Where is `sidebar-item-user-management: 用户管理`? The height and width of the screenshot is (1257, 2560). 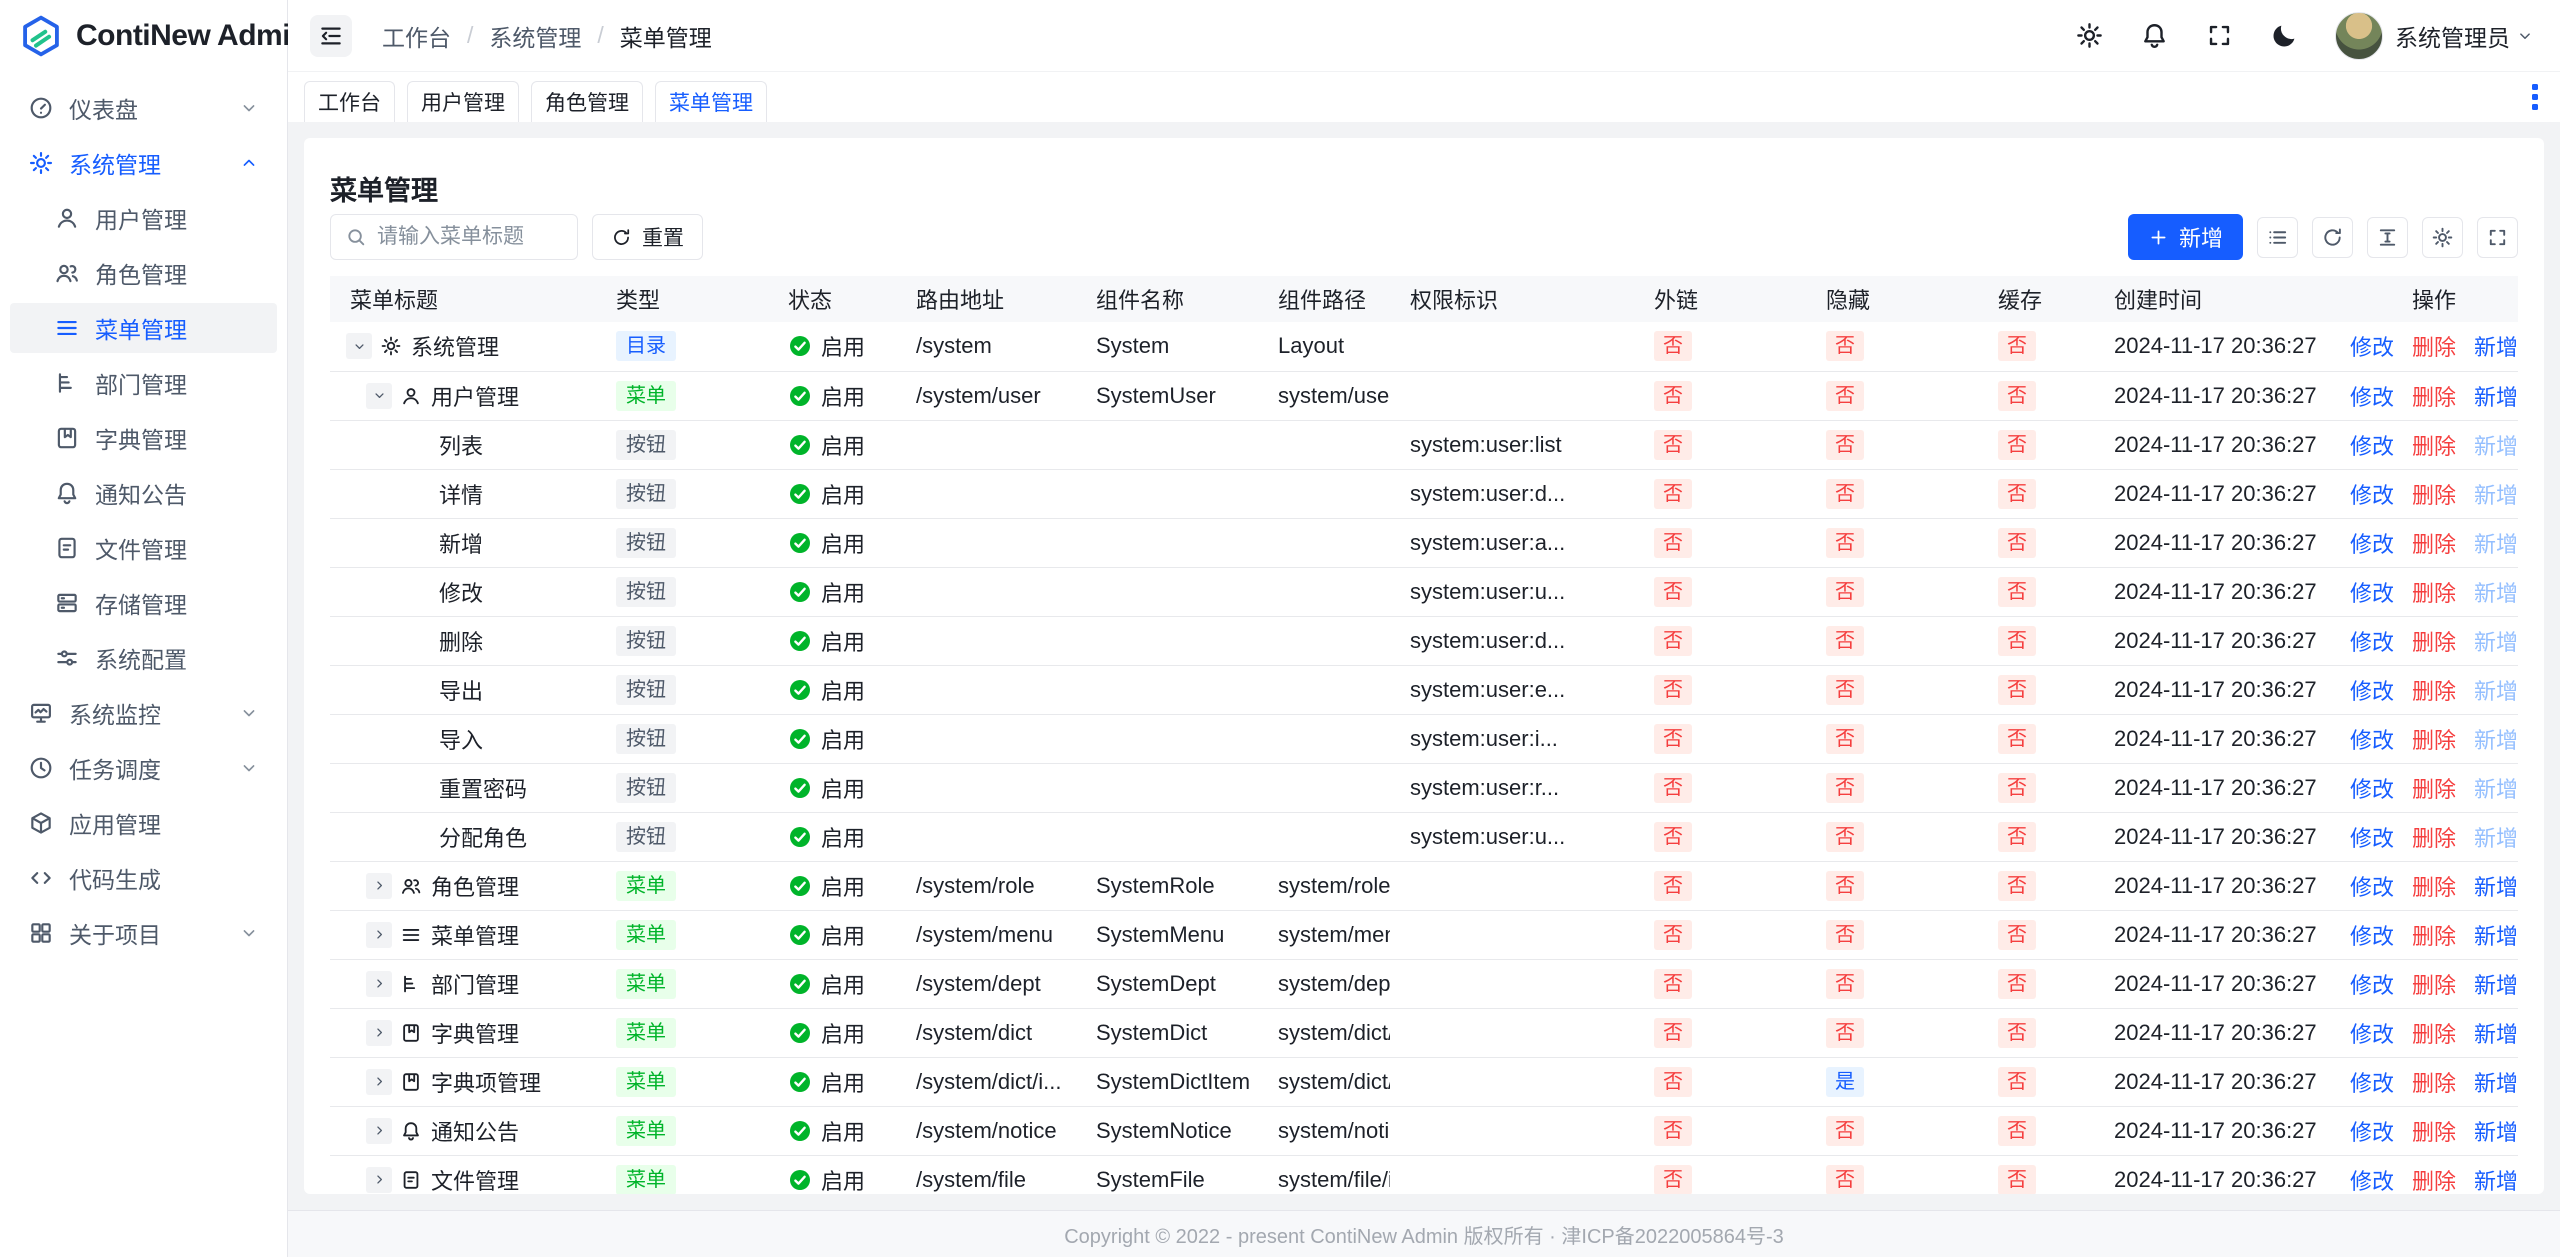
sidebar-item-user-management: 用户管理 is located at coordinates (143, 218).